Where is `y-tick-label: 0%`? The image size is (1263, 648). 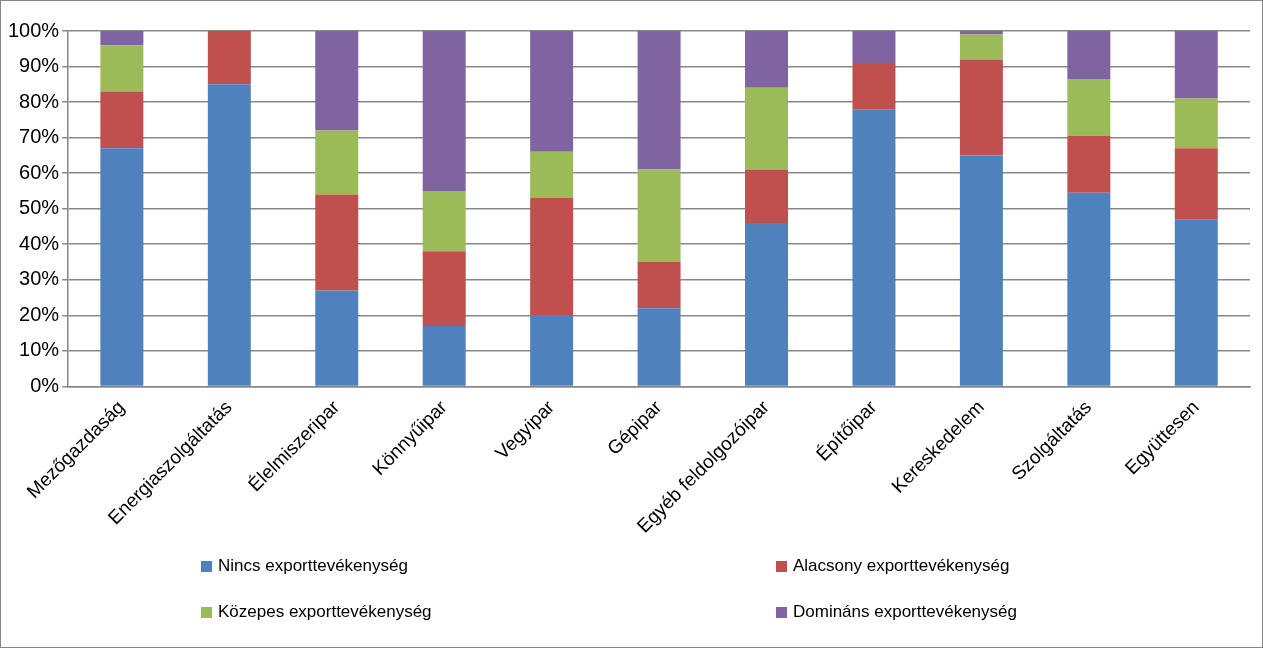
y-tick-label: 0% is located at coordinates (45, 384).